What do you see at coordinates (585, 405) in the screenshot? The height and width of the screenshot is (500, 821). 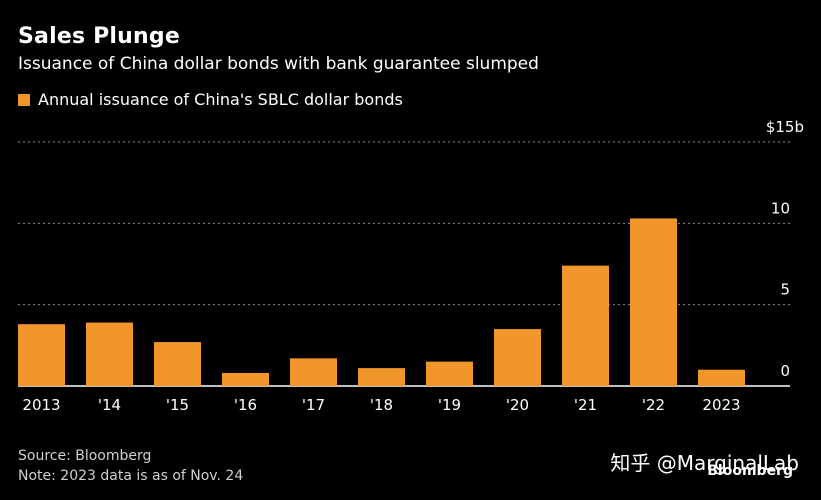 I see `x-tick-label-8: '21` at bounding box center [585, 405].